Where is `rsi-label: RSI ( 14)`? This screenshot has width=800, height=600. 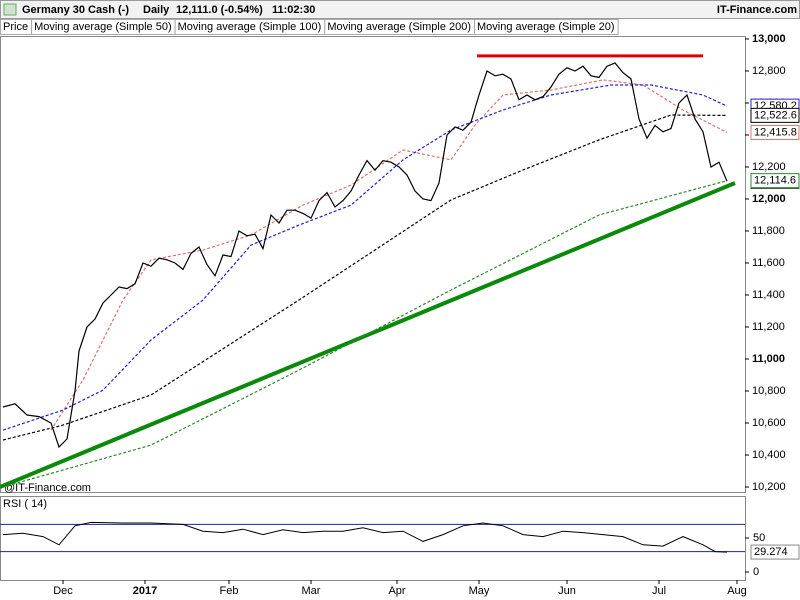 rsi-label: RSI ( 14) is located at coordinates (25, 504).